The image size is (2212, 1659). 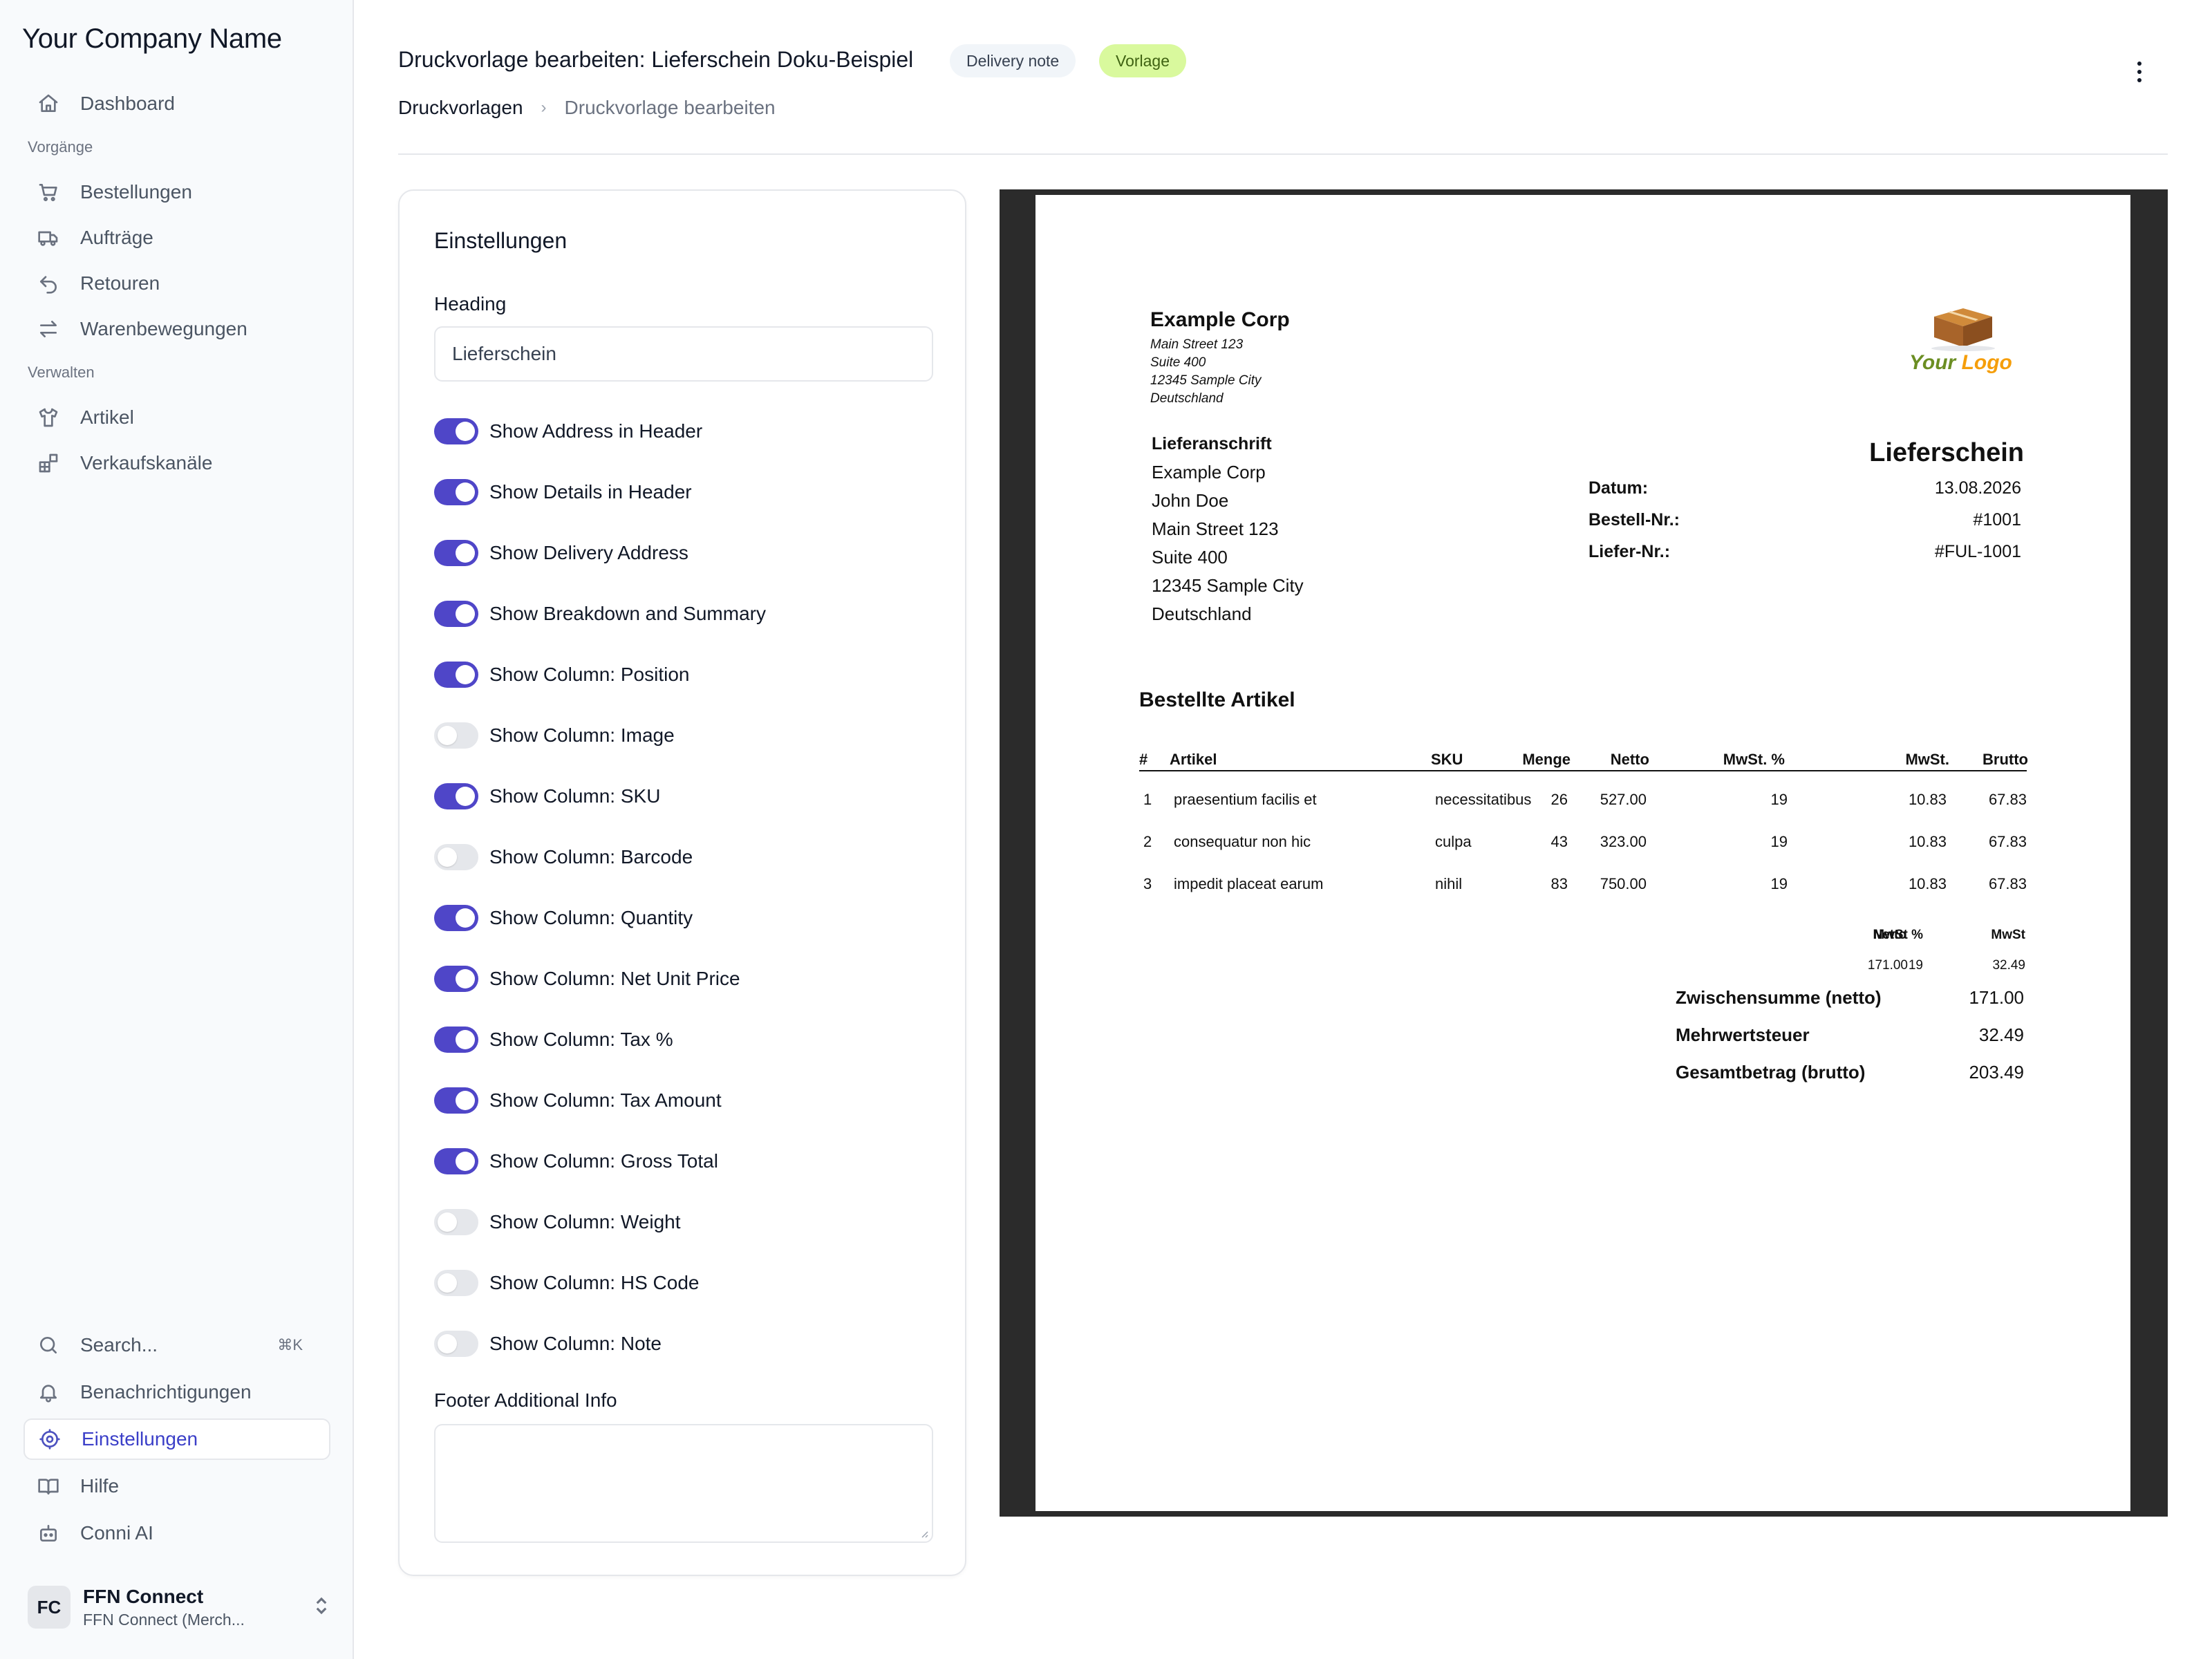 What do you see at coordinates (1190, 501) in the screenshot?
I see `delivery-address-line: John Doe` at bounding box center [1190, 501].